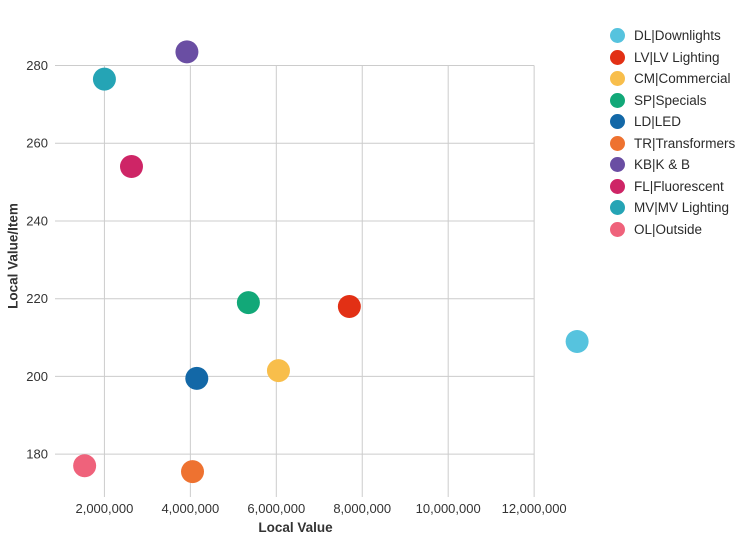 The height and width of the screenshot is (545, 748). What do you see at coordinates (131, 167) in the screenshot?
I see `point-fl` at bounding box center [131, 167].